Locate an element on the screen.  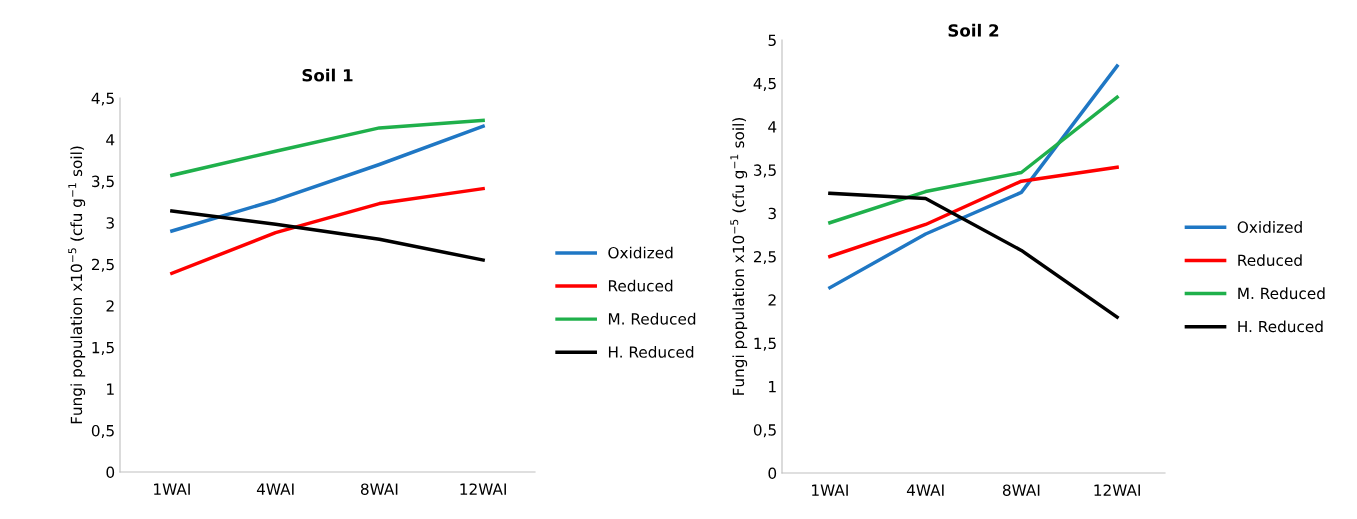
chart-title: Soil 1 is located at coordinates (327, 75).